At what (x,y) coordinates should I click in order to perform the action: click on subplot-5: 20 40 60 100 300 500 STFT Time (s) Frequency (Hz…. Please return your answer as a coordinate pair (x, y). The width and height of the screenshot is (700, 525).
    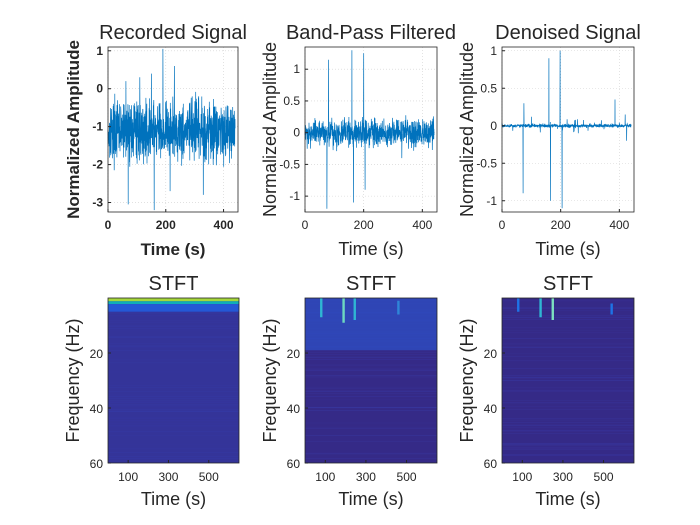
    Looking at the image, I should click on (349, 391).